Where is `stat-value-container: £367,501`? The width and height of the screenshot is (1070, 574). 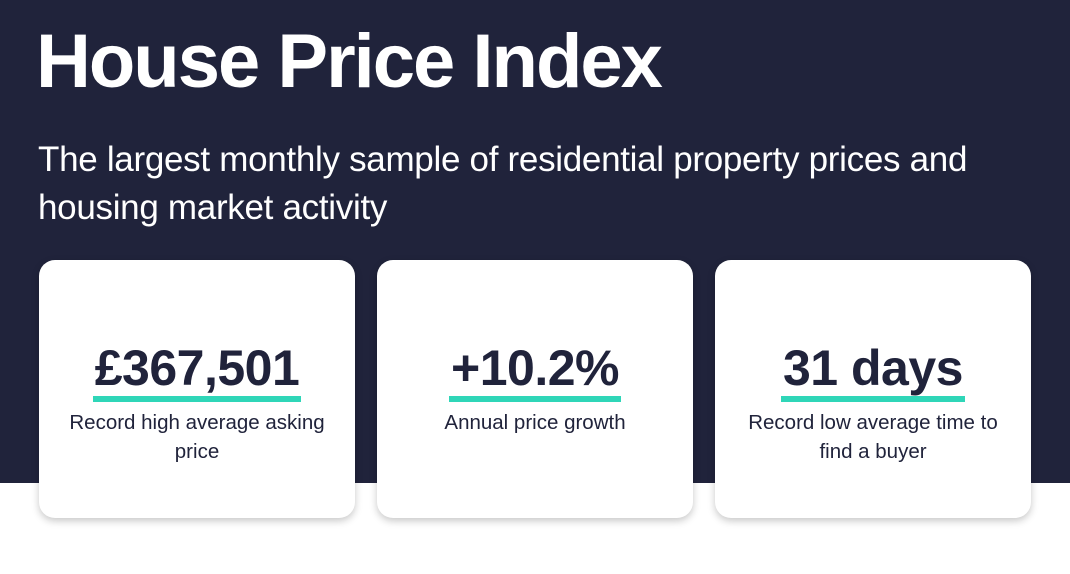
stat-value-container: £367,501 is located at coordinates (197, 371).